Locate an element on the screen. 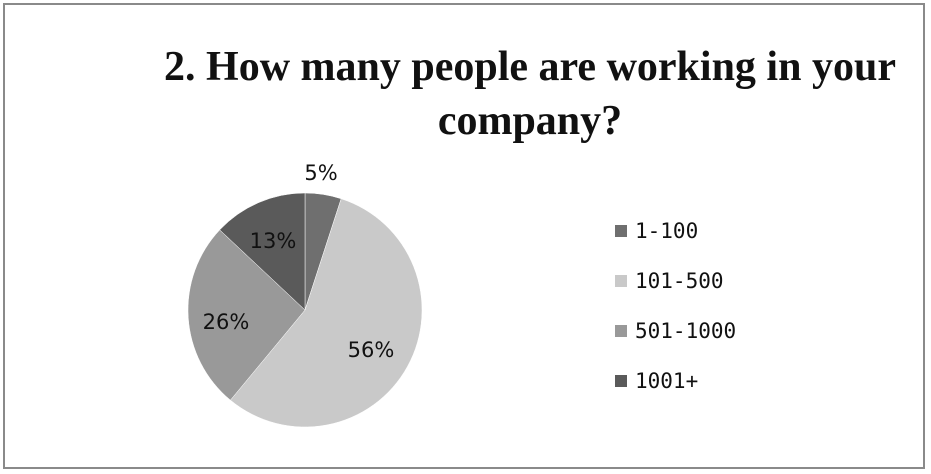 The height and width of the screenshot is (474, 931). legend-label-501-1000: 501-1000 is located at coordinates (686, 331).